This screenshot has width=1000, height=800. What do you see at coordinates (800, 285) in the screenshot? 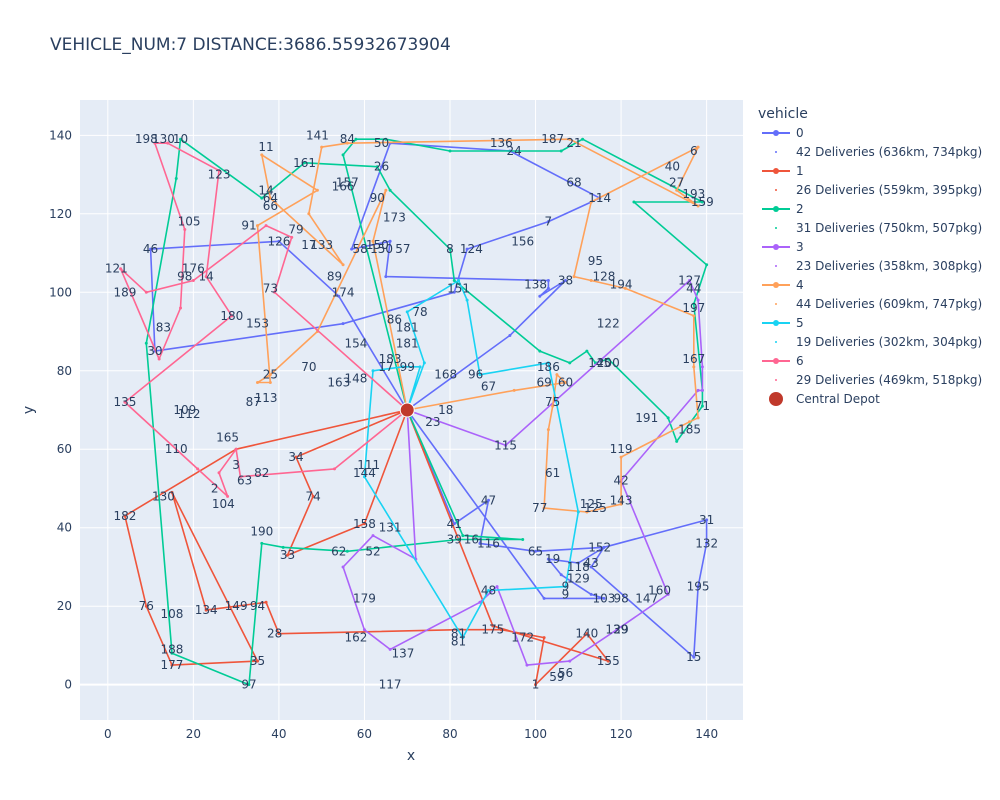
I see `legend-label: 4` at bounding box center [800, 285].